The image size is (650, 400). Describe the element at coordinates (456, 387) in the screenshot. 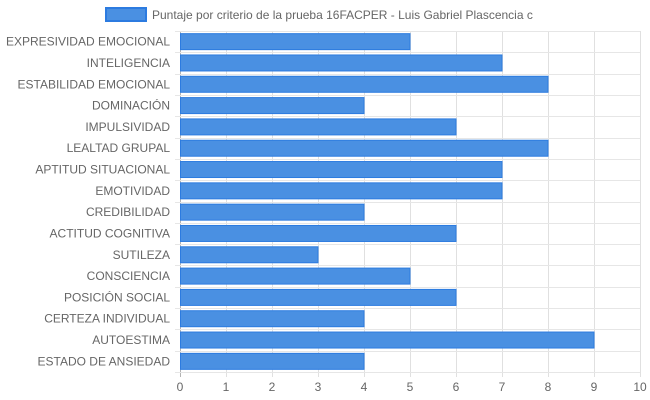

I see `x-tick-label: 6` at that location.